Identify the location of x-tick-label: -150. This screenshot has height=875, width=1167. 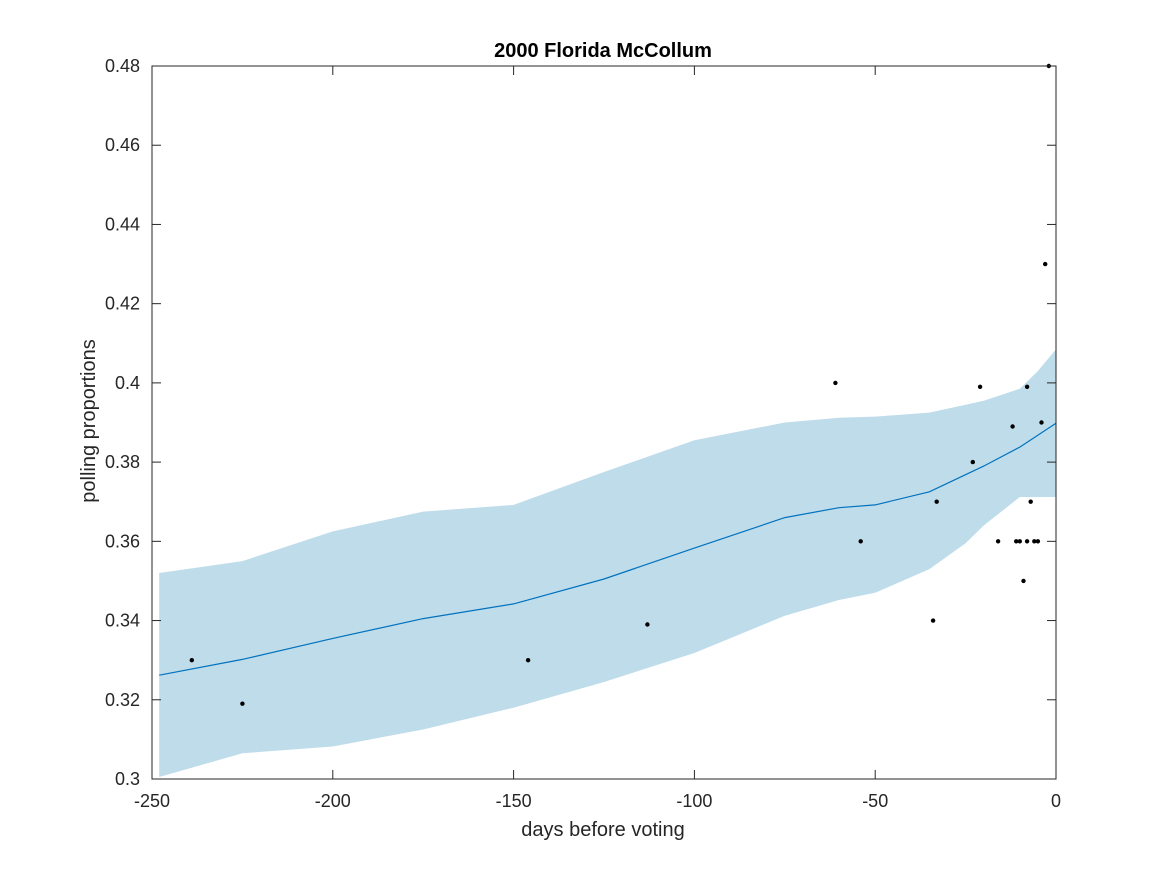
(514, 801).